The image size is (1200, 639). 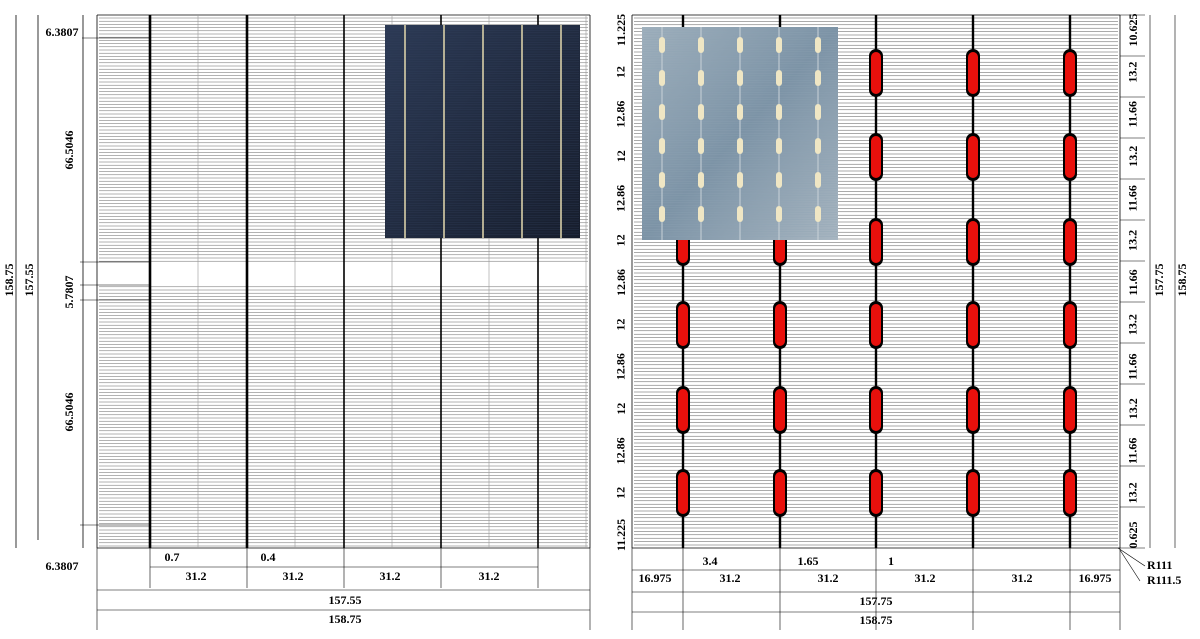 What do you see at coordinates (268, 557) in the screenshot?
I see `dimension-label: 0.4` at bounding box center [268, 557].